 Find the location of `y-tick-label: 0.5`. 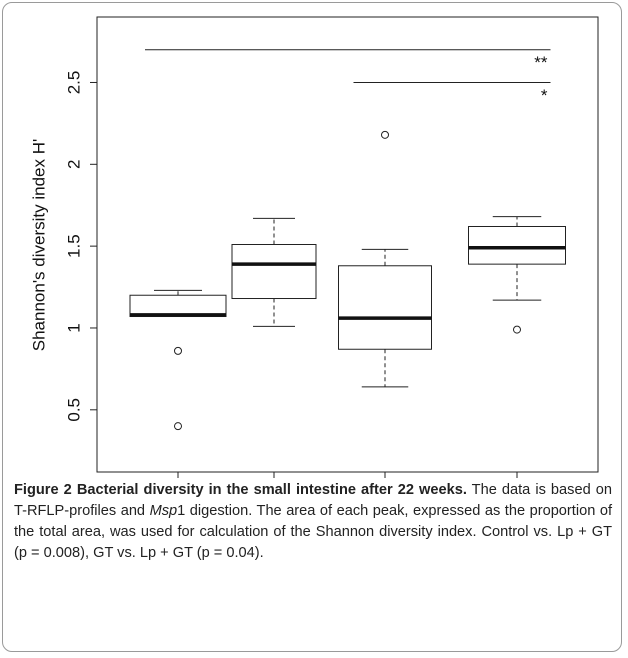

y-tick-label: 0.5 is located at coordinates (73, 410).